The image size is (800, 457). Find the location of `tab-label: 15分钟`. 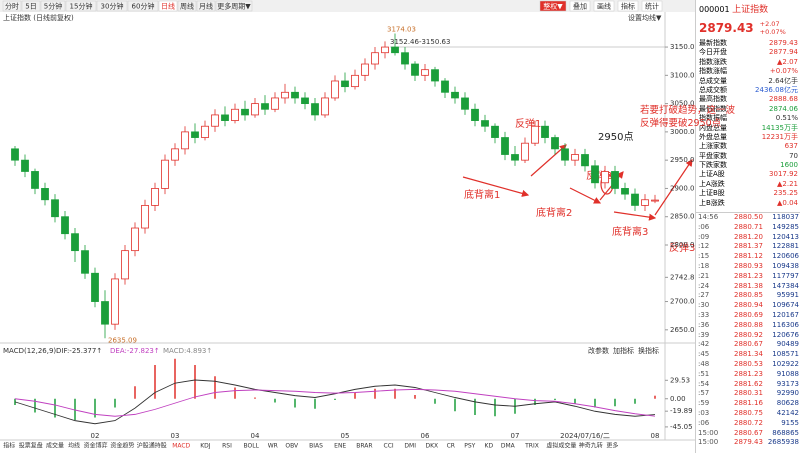

tab-label: 15分钟 is located at coordinates (81, 6).